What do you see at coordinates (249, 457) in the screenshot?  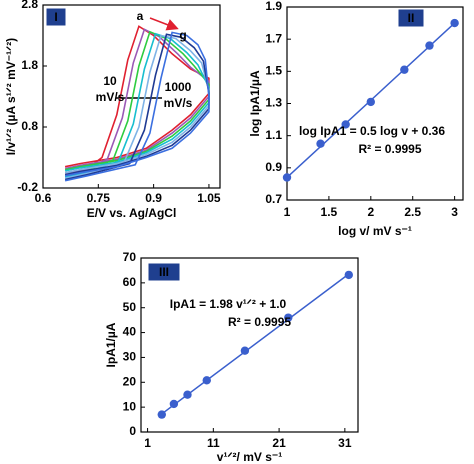 I see `x-axis-label: v¹ᐟ²/ mV s⁻¹` at bounding box center [249, 457].